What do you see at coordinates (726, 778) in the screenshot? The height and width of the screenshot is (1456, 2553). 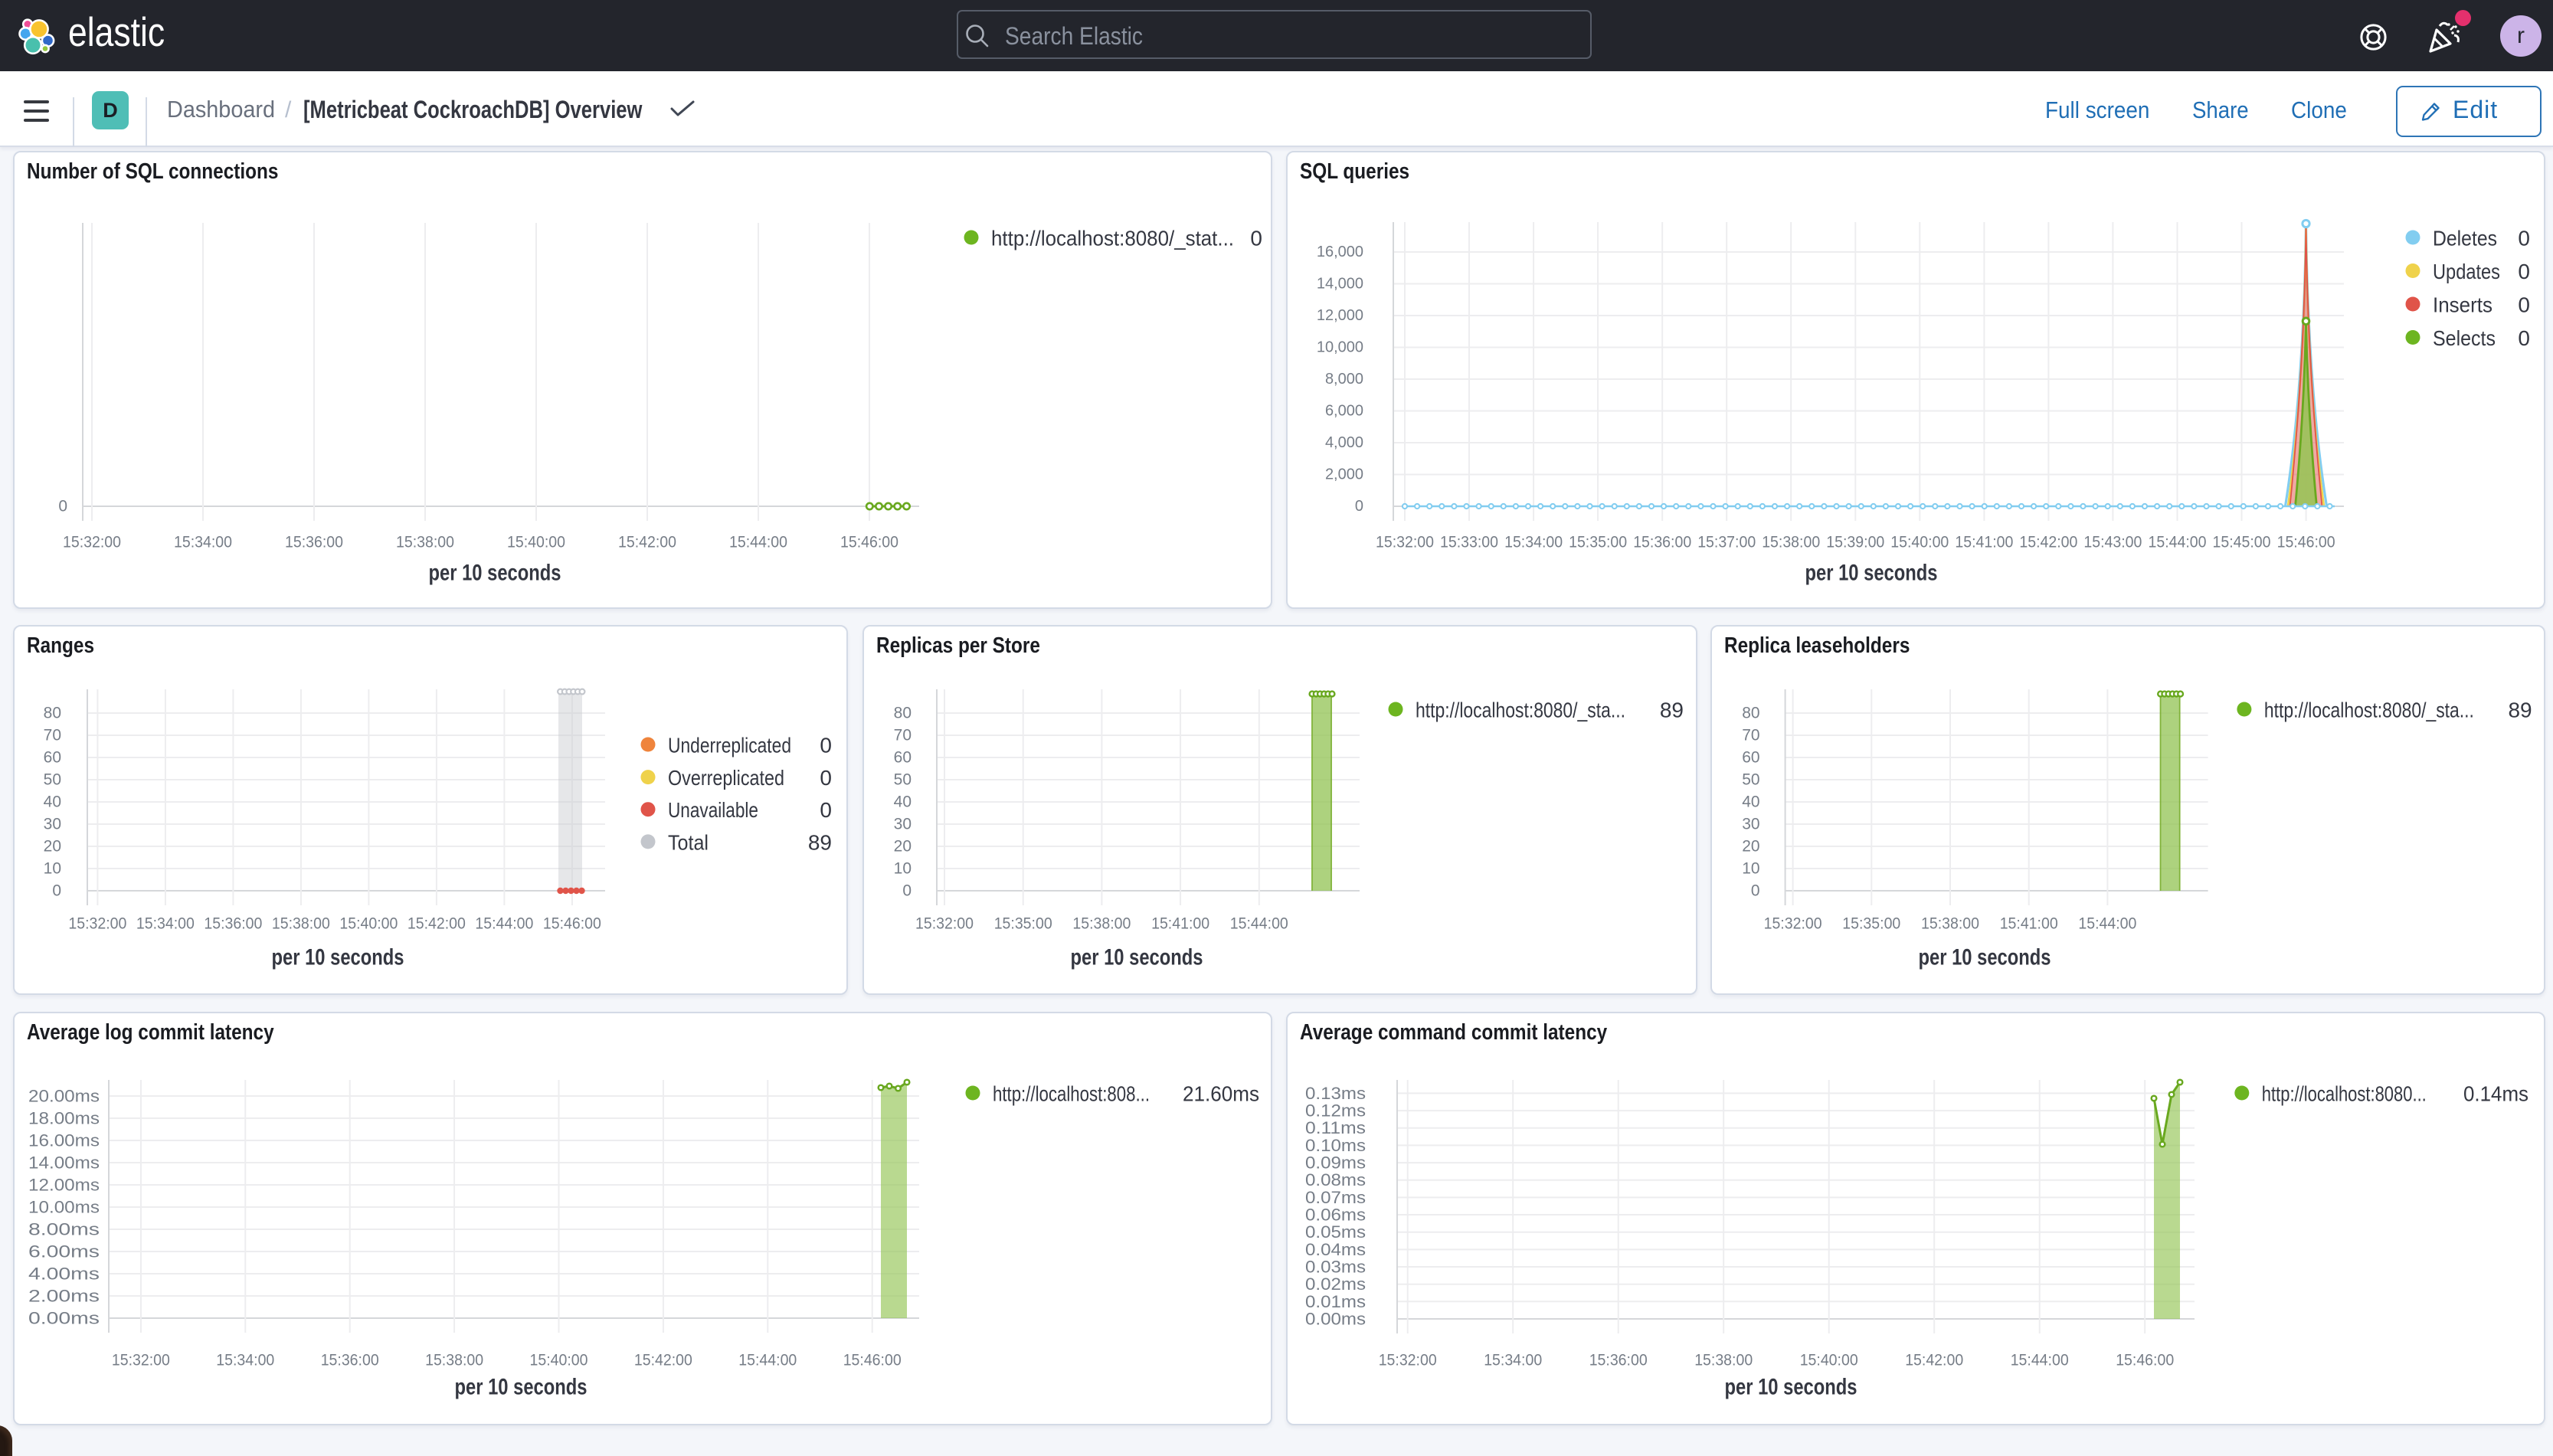 I see `svg-text: Overreplicated` at bounding box center [726, 778].